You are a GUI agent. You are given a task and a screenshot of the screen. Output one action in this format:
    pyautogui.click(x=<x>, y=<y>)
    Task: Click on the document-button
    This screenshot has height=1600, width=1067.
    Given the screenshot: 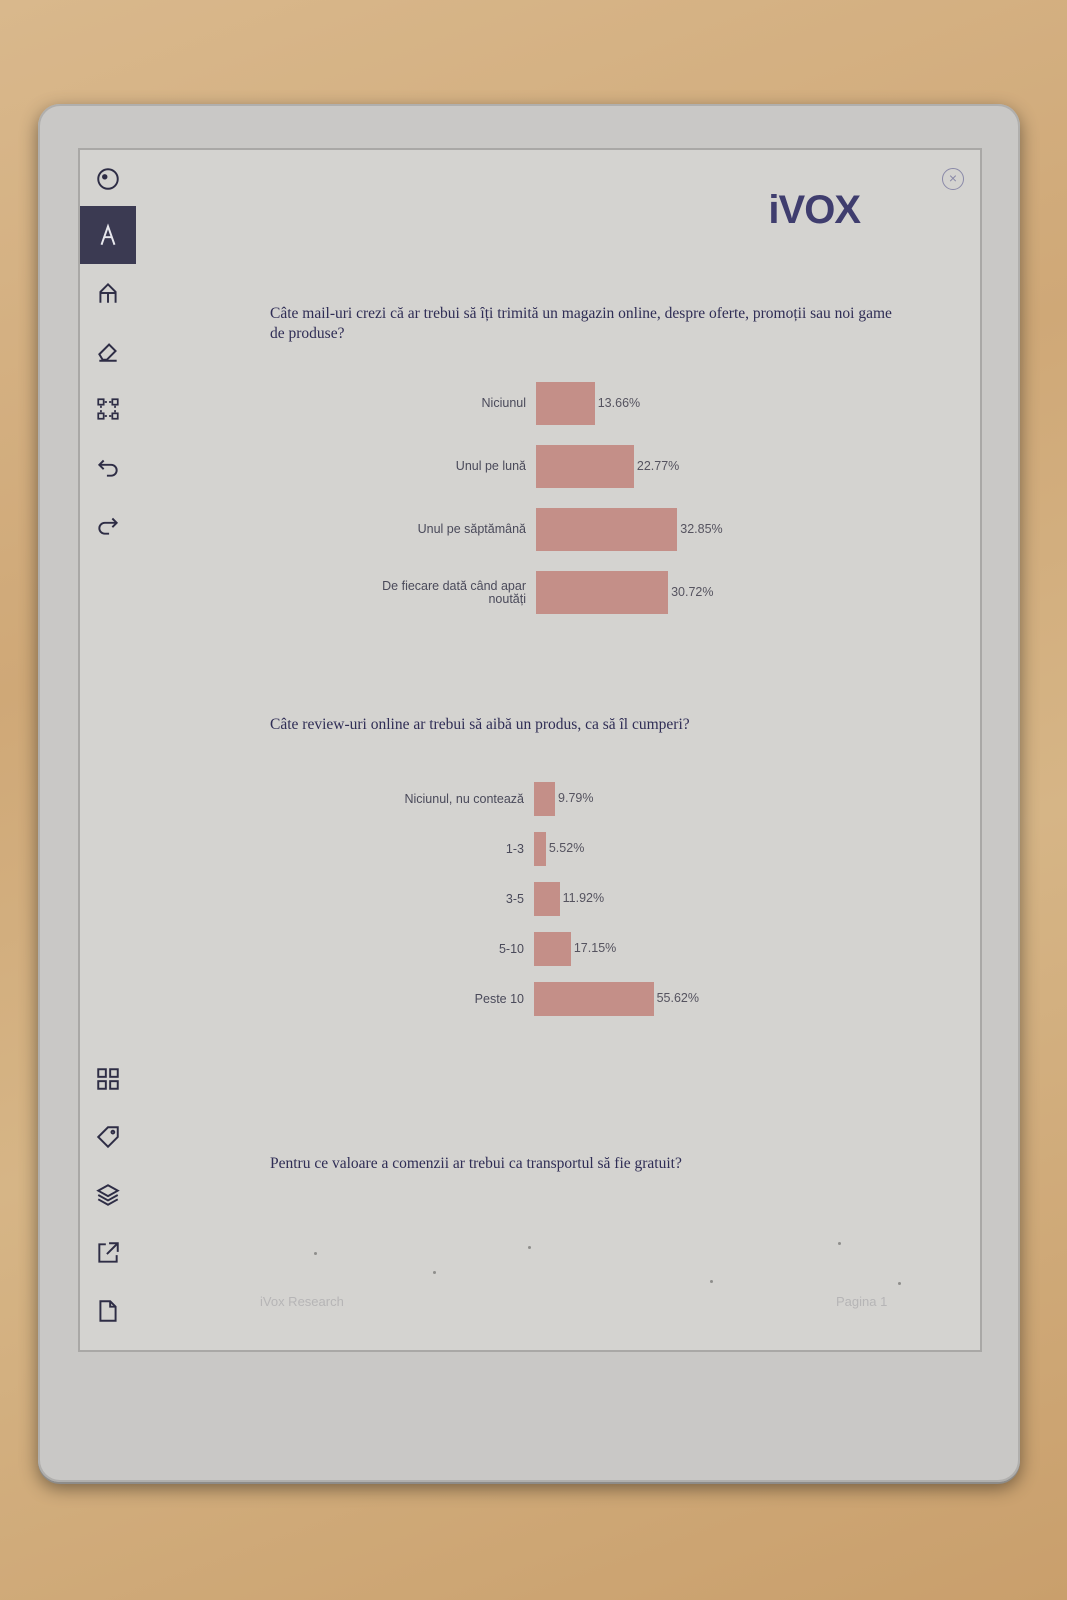 What is the action you would take?
    pyautogui.click(x=108, y=1311)
    